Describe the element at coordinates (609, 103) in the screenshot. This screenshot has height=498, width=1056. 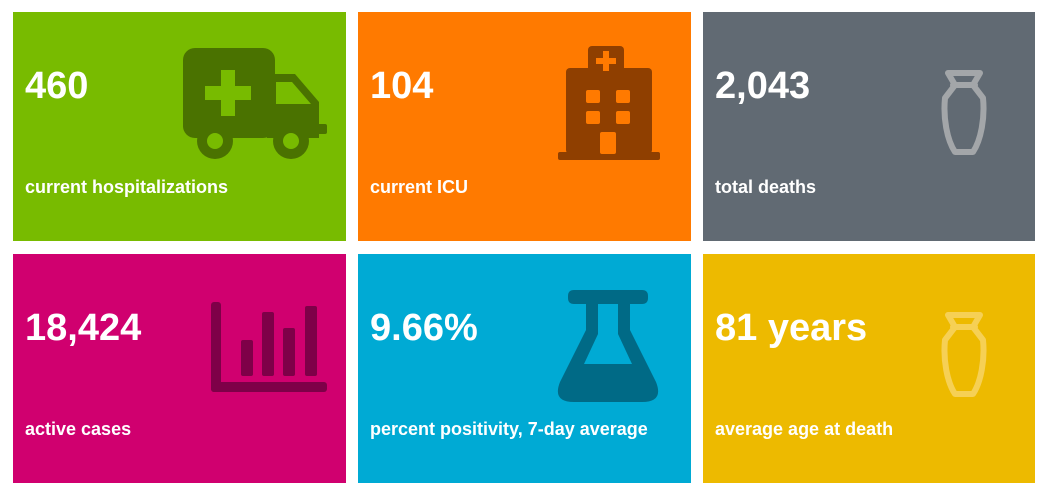
I see `hospital-icon` at that location.